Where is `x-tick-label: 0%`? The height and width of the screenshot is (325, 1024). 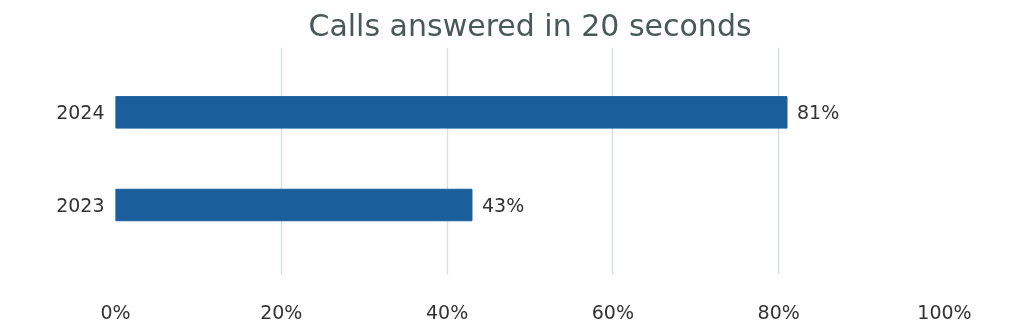
x-tick-label: 0% is located at coordinates (115, 311).